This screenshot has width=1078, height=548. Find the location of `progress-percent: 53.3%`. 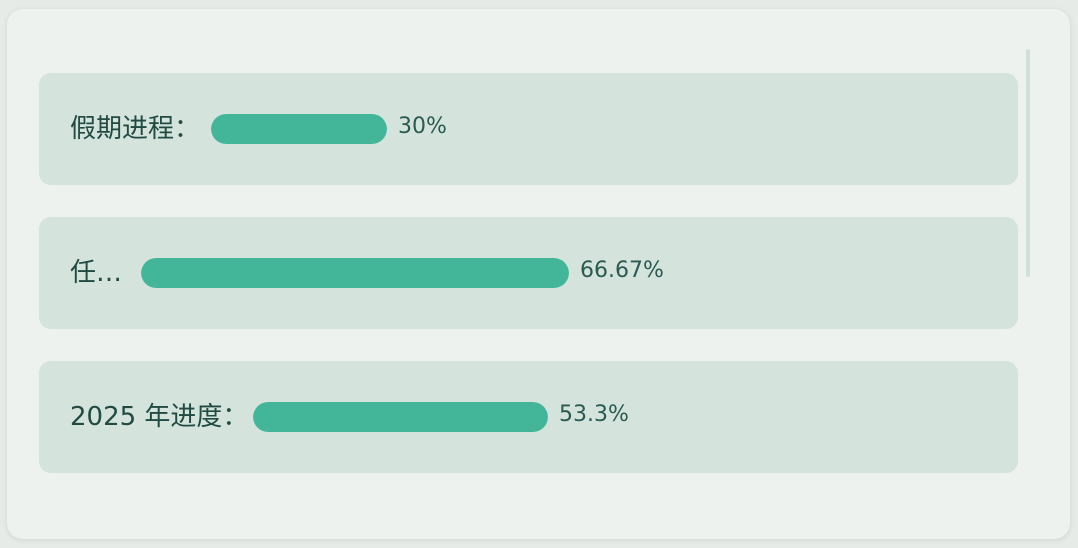

progress-percent: 53.3% is located at coordinates (594, 414).